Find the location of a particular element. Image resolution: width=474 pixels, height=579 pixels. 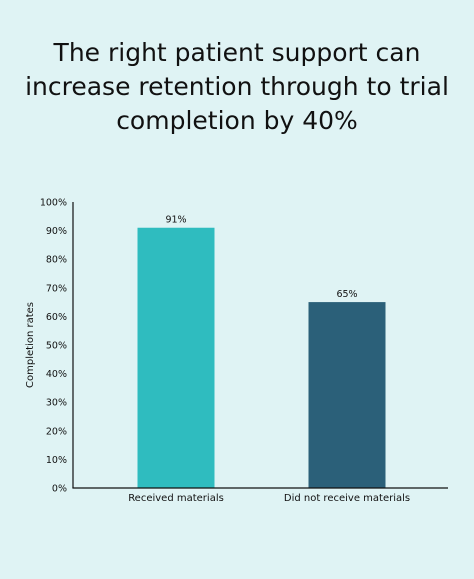

y-tick-label: 20% is located at coordinates (56, 431).